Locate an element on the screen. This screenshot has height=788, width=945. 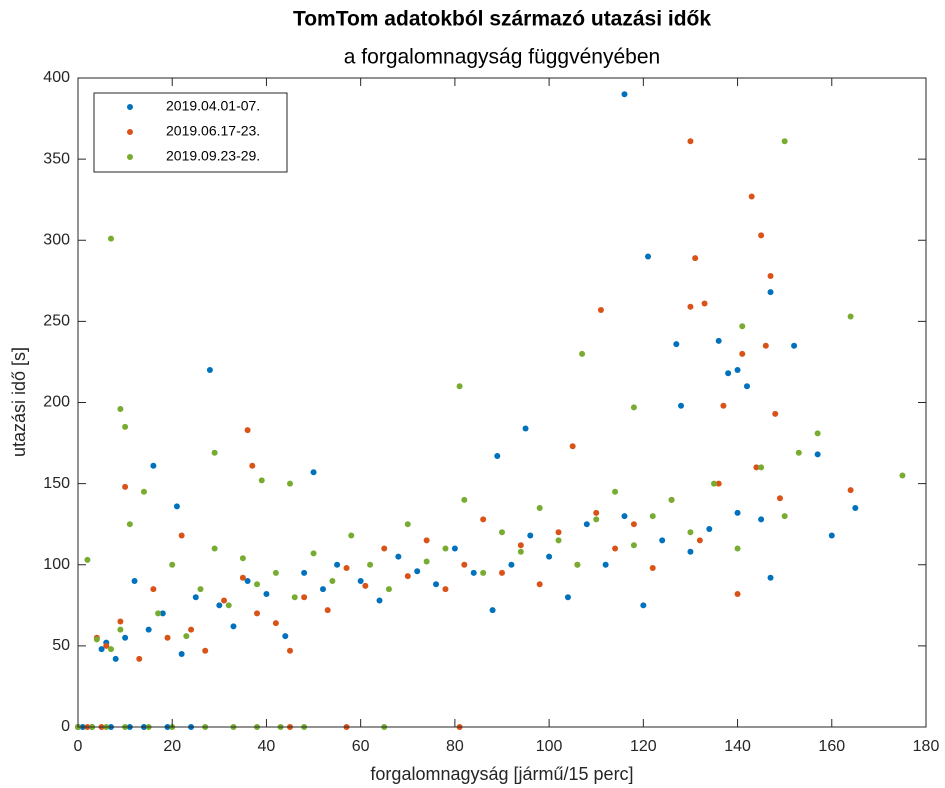
x-tick-label: 160 is located at coordinates (831, 746).